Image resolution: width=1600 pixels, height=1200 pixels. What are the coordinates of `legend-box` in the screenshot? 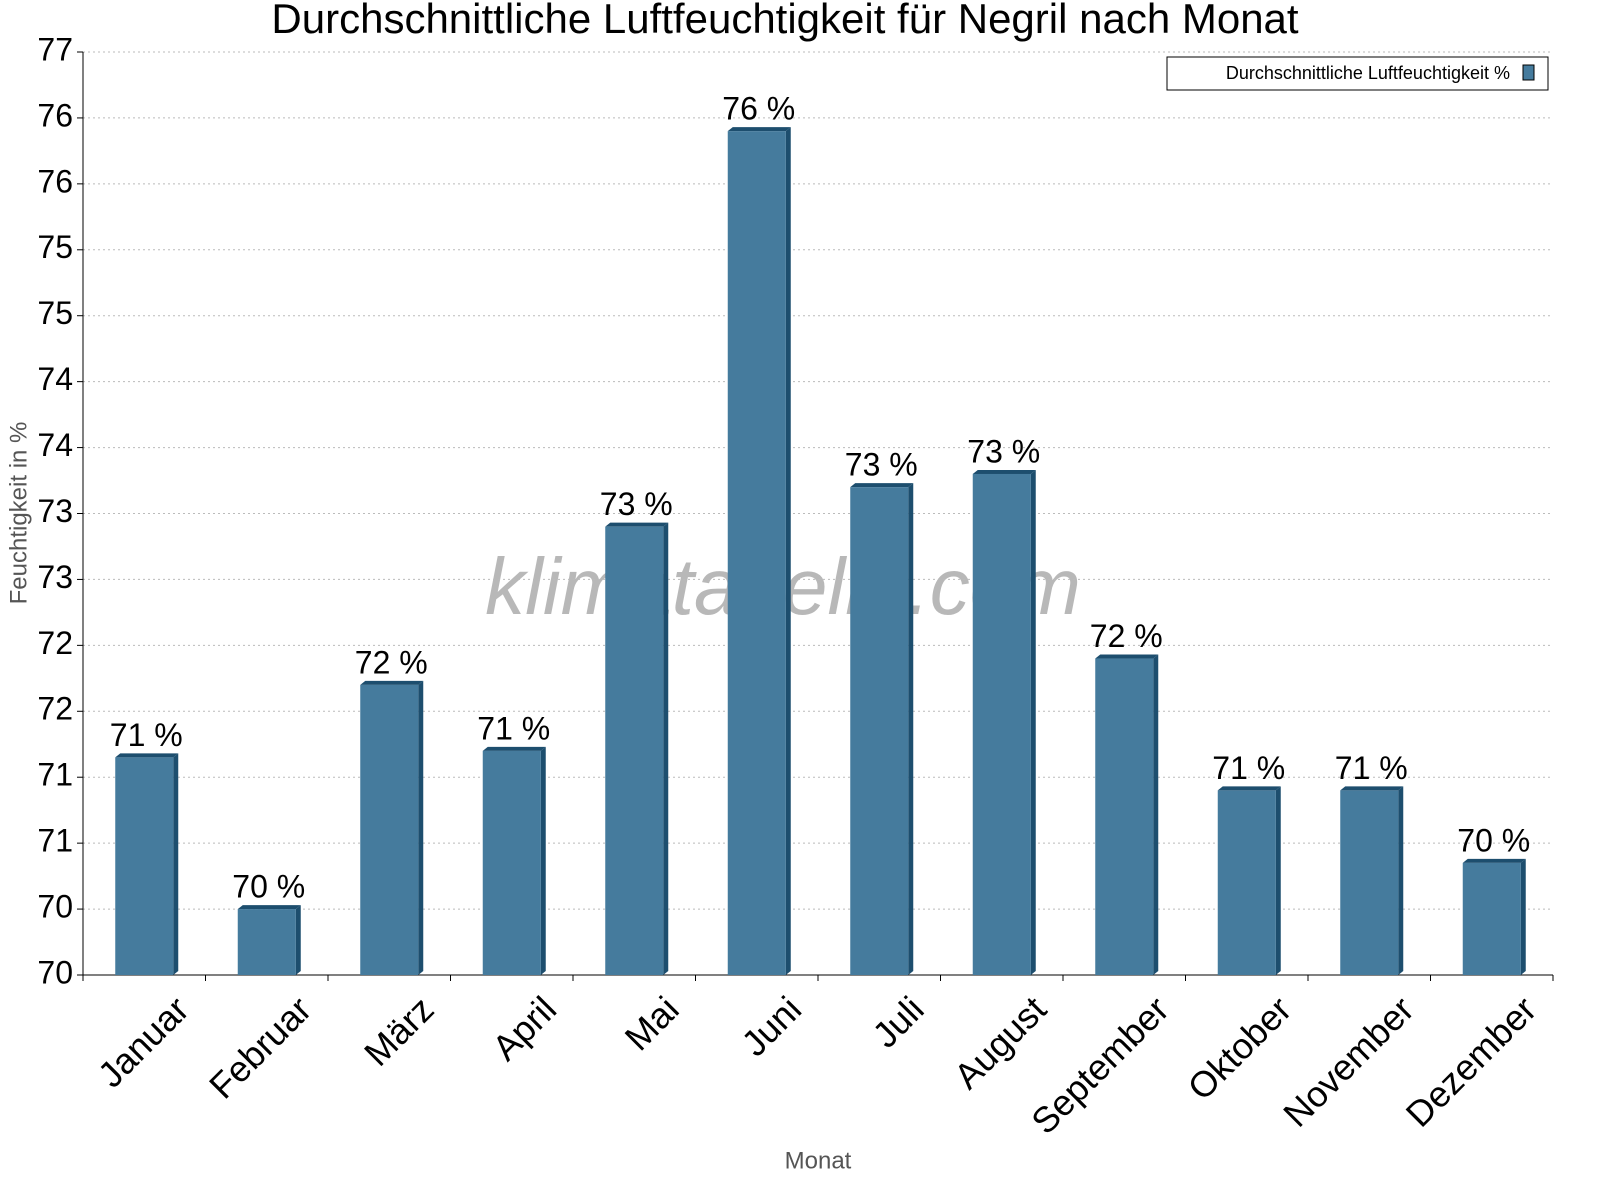 It's located at (1357, 73).